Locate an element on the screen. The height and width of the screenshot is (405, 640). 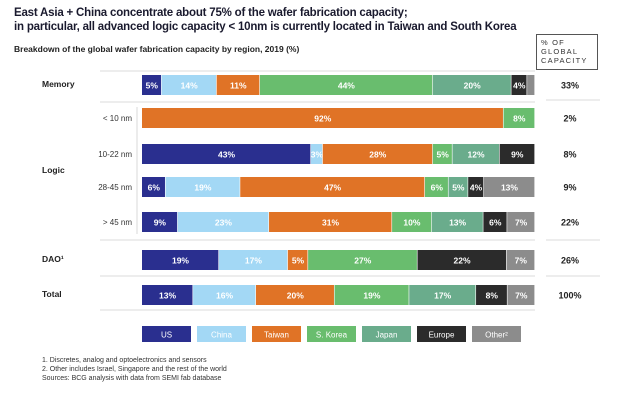
data-label-dao-other: 7% is located at coordinates (521, 261).